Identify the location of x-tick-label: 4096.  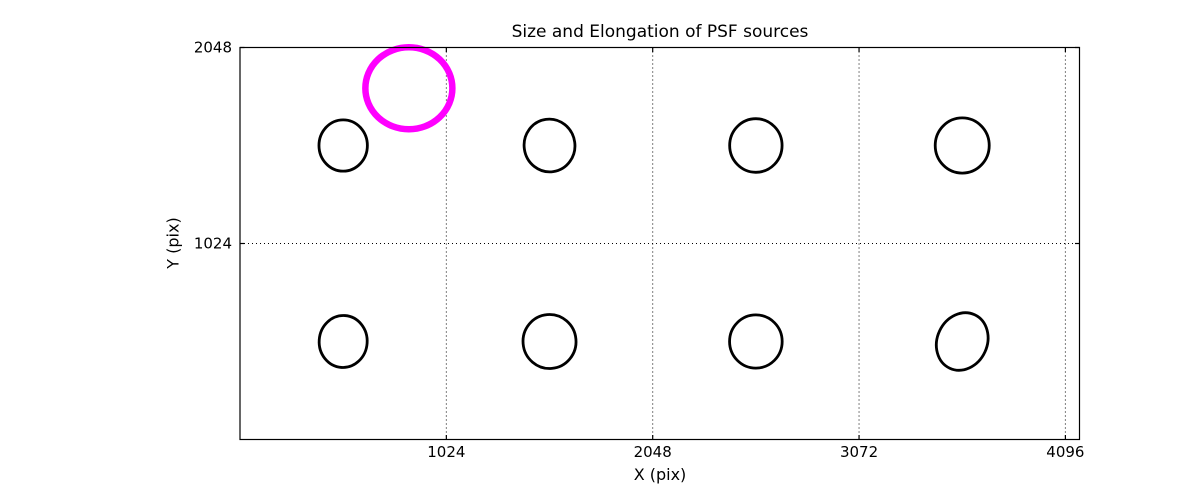
(1065, 452).